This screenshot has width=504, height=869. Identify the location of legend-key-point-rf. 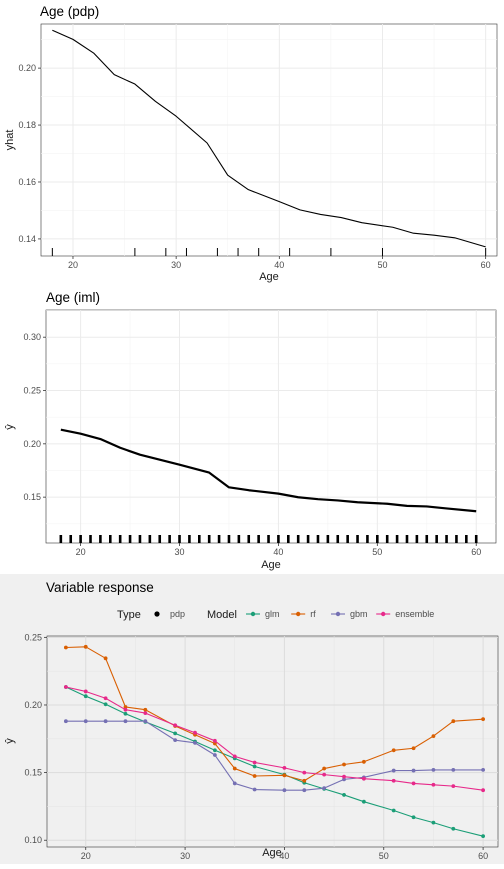
(298, 614).